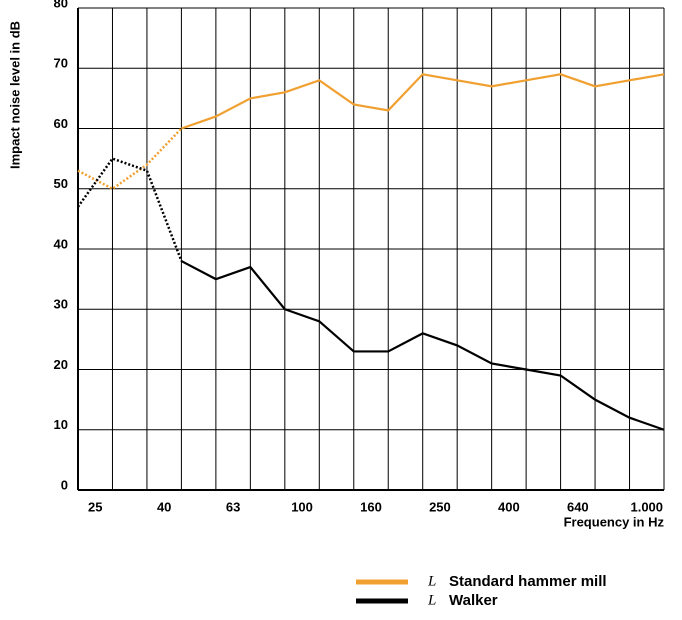  Describe the element at coordinates (61, 243) in the screenshot. I see `y-tick-label: 40` at that location.